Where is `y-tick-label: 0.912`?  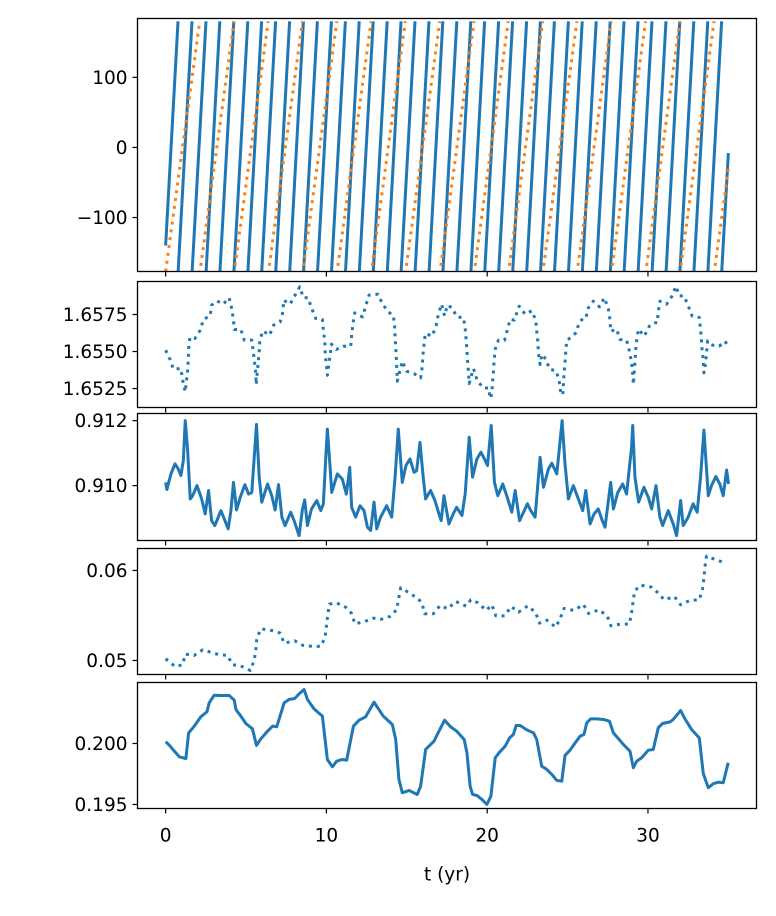
y-tick-label: 0.912 is located at coordinates (101, 421).